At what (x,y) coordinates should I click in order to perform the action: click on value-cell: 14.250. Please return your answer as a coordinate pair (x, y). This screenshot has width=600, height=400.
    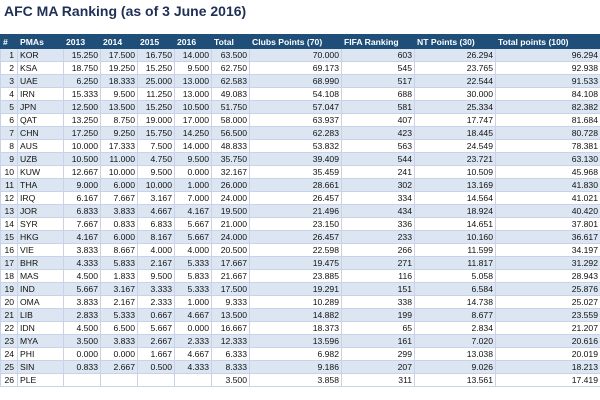
    Looking at the image, I should click on (193, 133).